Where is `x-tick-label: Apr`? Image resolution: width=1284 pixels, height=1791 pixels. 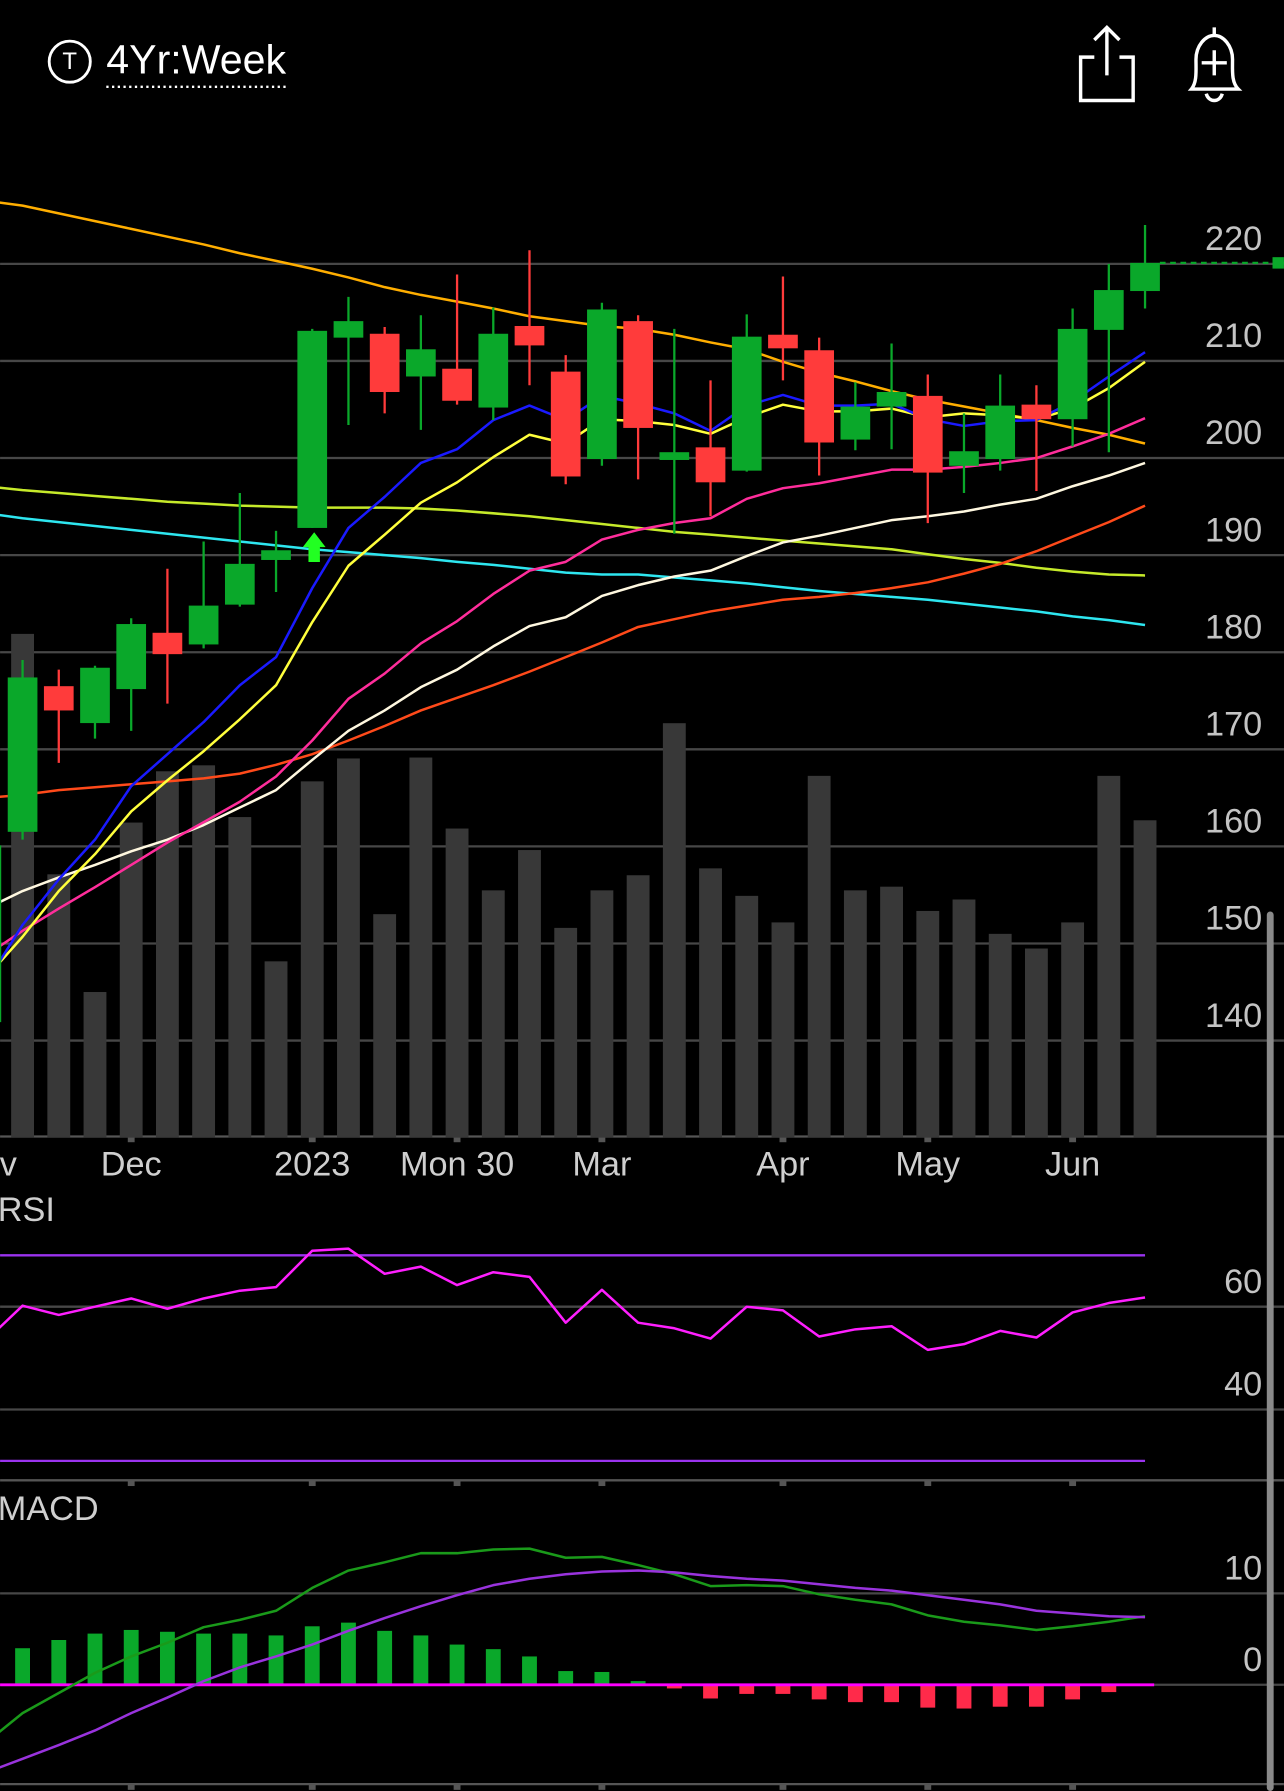
x-tick-label: Apr is located at coordinates (782, 1164).